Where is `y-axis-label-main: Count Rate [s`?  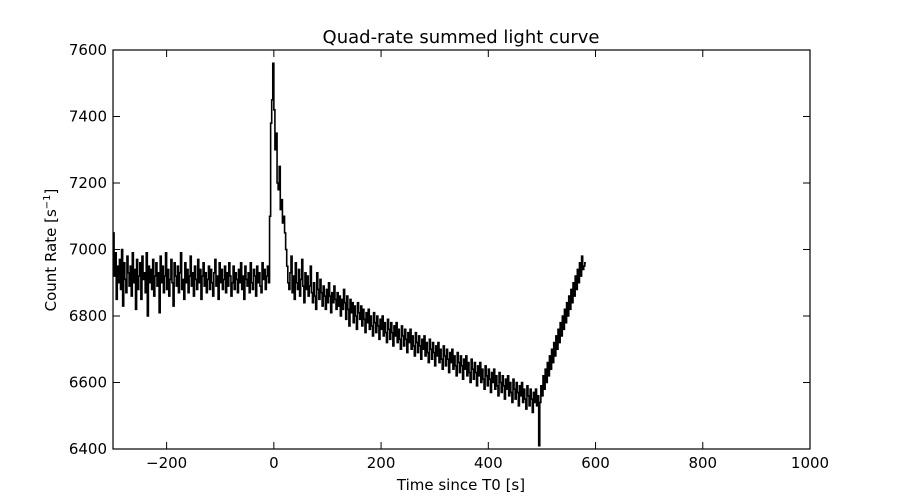
y-axis-label-main: Count Rate [s is located at coordinates (51, 260).